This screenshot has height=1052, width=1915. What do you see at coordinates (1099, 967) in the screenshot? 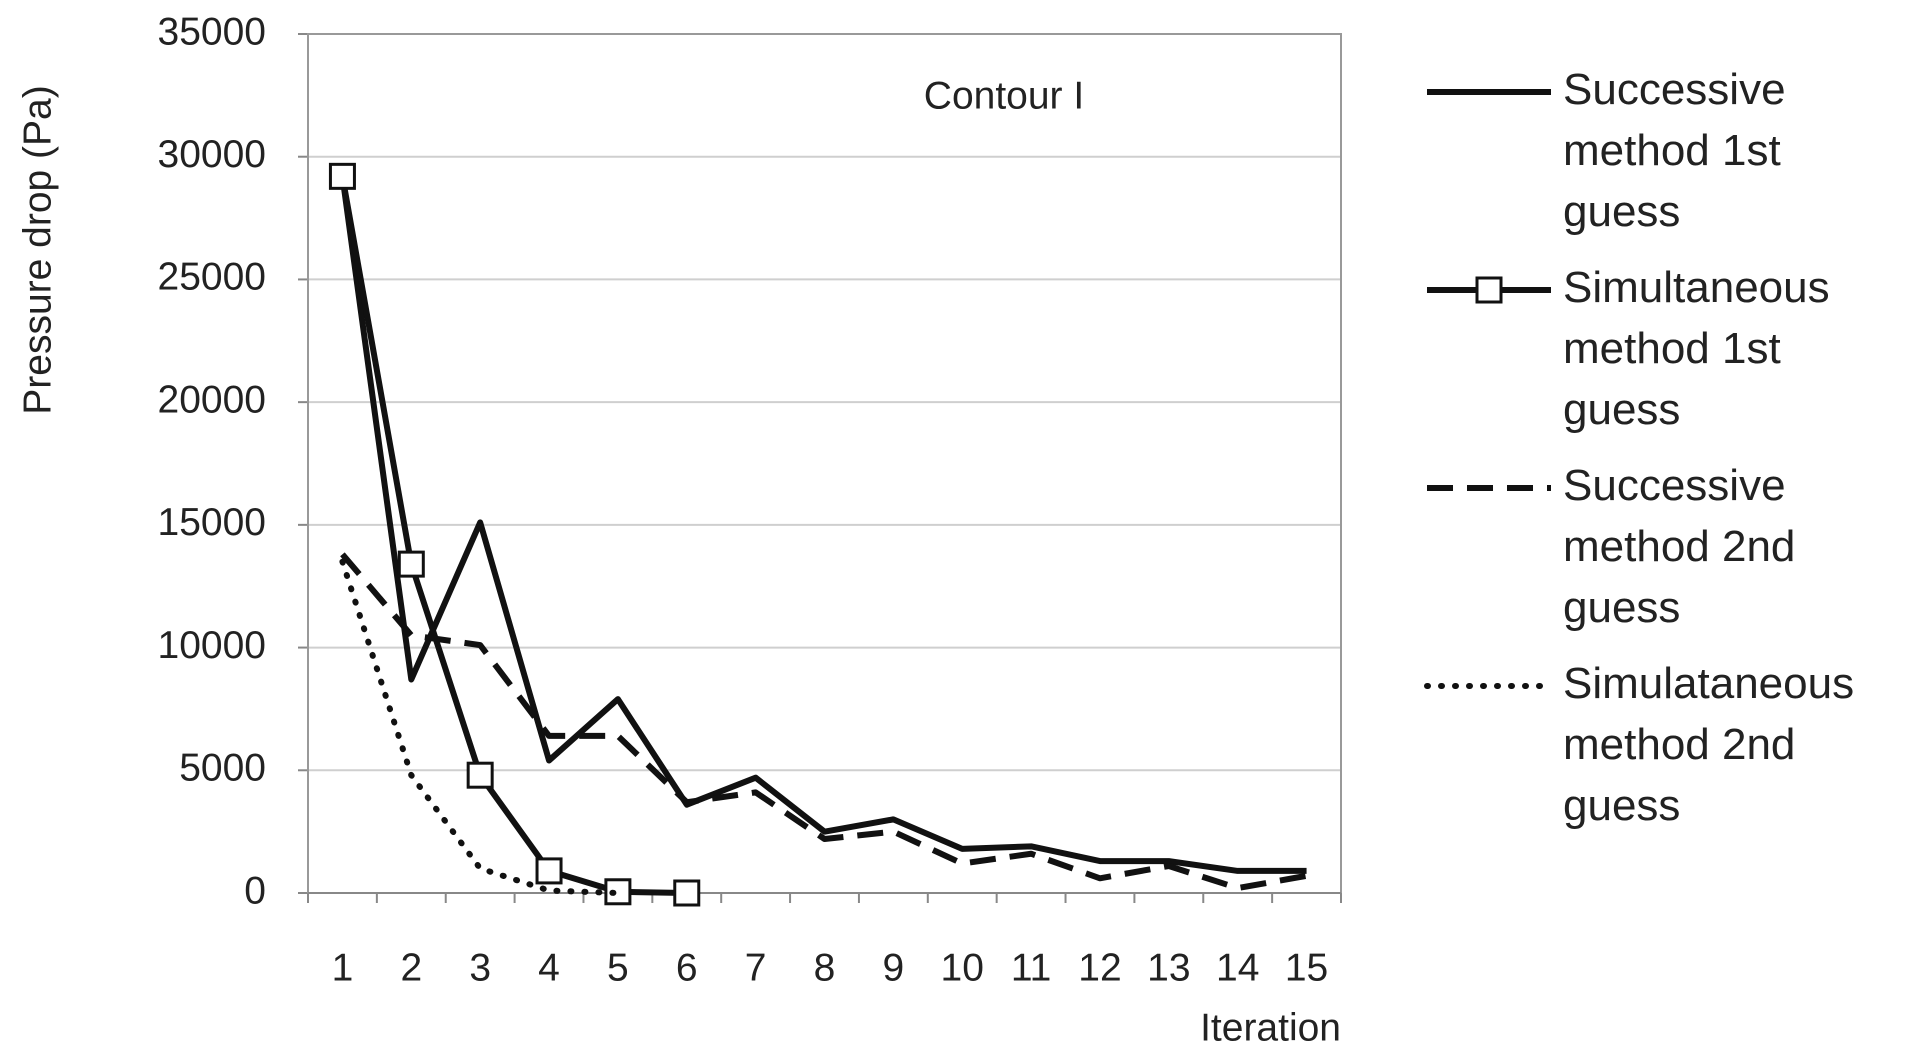
I see `x-tick-label: 12` at bounding box center [1099, 967].